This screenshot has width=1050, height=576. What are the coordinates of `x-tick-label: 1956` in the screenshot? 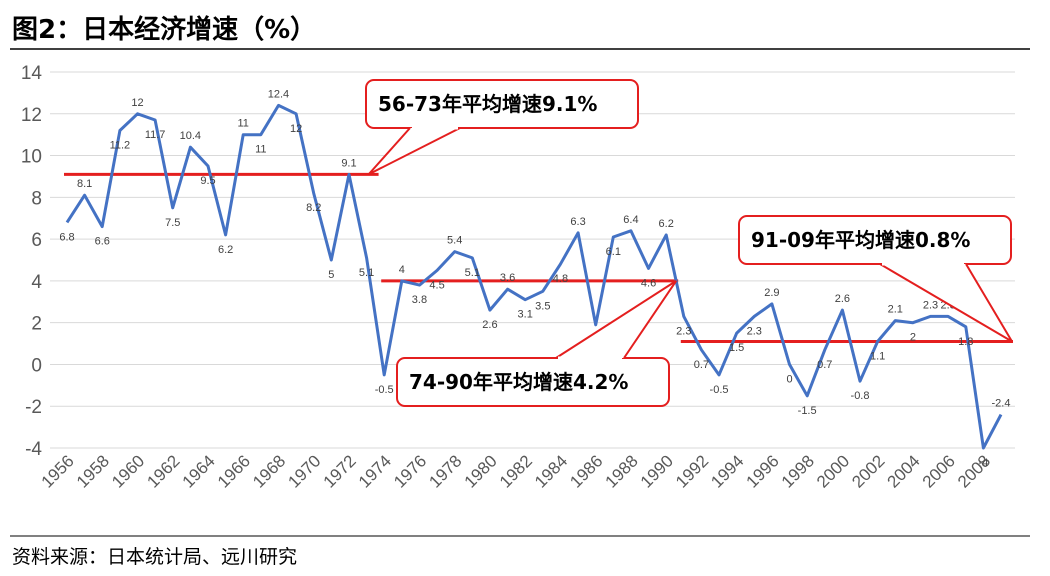 It's located at (58, 471).